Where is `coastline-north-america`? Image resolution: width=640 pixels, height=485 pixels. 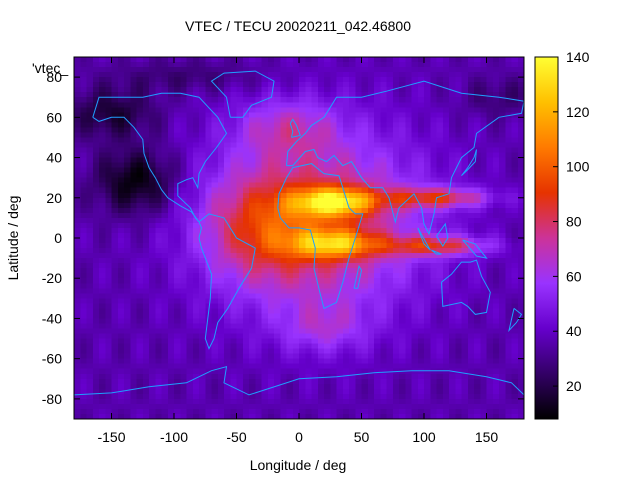
coastline-north-america is located at coordinates (160, 157).